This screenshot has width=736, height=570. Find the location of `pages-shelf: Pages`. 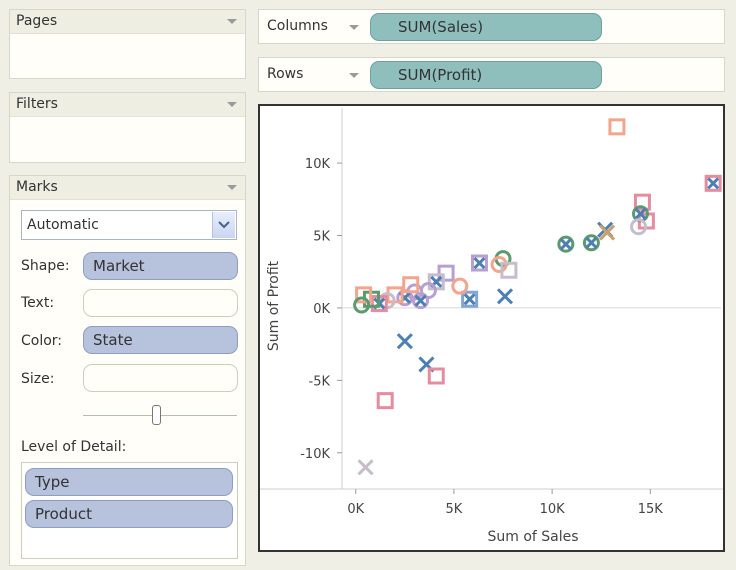

pages-shelf: Pages is located at coordinates (127, 44).